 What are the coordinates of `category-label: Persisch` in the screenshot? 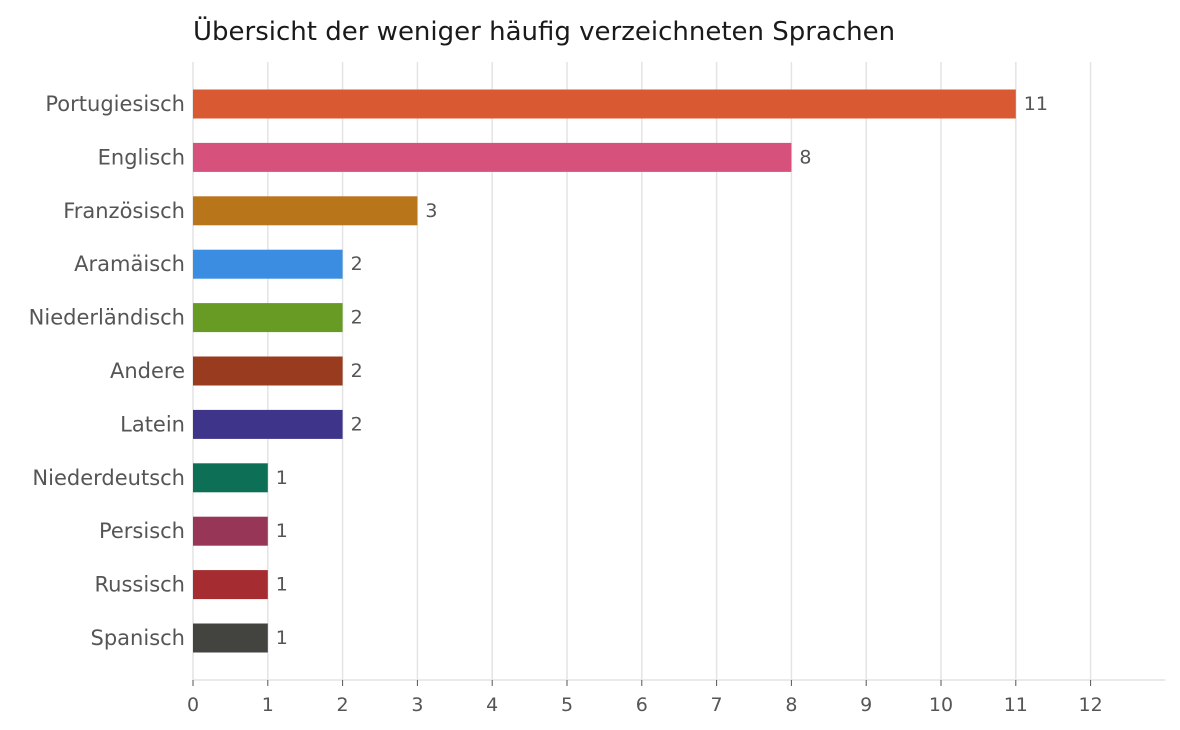 It's located at (142, 531).